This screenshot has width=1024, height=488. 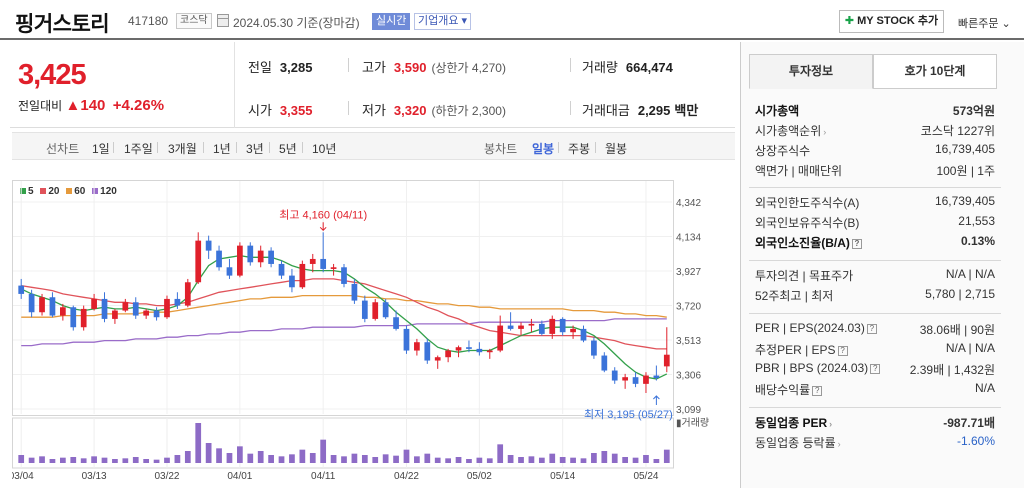 I want to click on info-row: 동일업종 PER › -987.71배, so click(x=875, y=423).